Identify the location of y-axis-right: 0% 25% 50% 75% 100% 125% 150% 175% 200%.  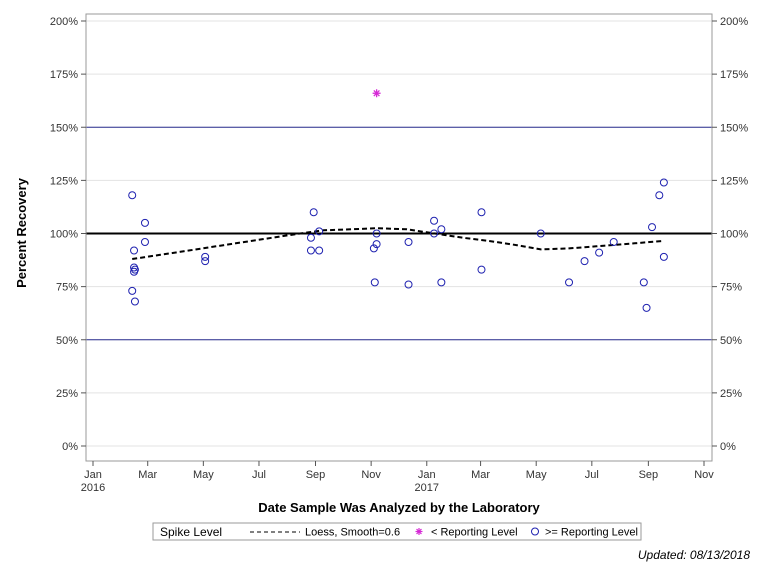
(730, 234).